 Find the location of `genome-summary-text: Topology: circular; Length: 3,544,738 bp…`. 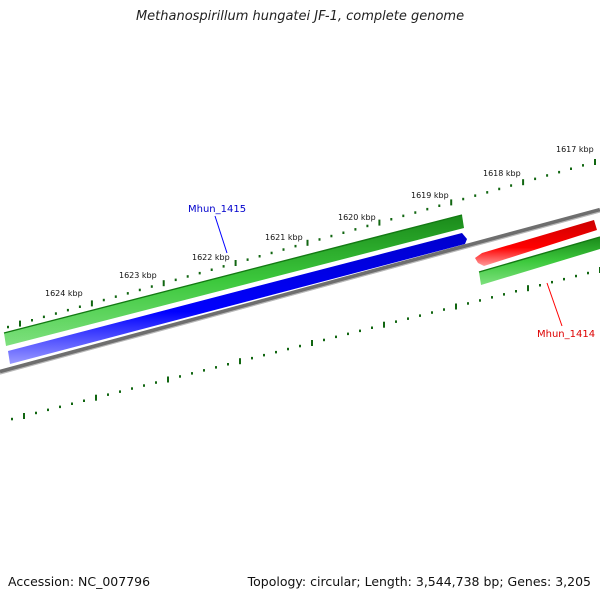

genome-summary-text: Topology: circular; Length: 3,544,738 bp… is located at coordinates (419, 581).